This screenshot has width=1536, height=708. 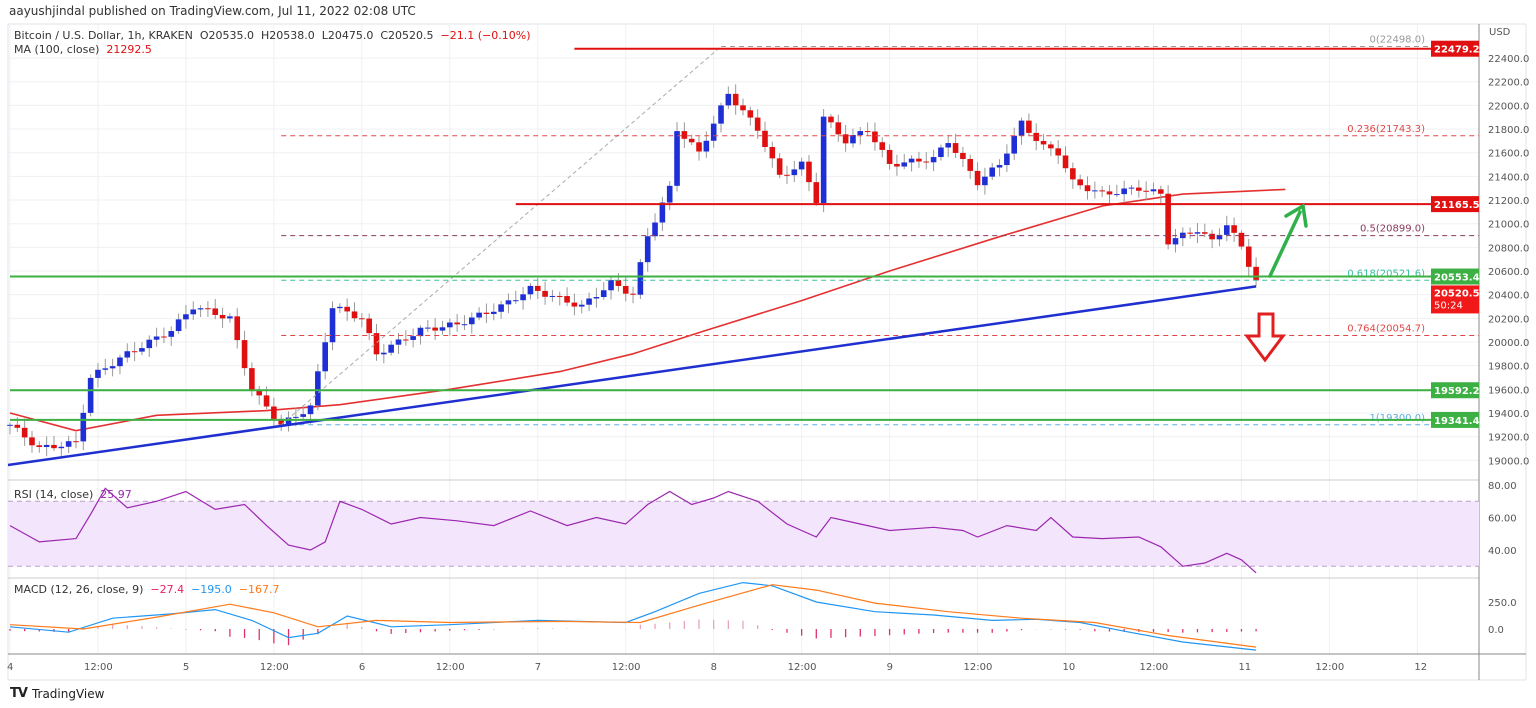 What do you see at coordinates (1386, 129) in the screenshot?
I see `fib-level-label: 0.236(21743.3)` at bounding box center [1386, 129].